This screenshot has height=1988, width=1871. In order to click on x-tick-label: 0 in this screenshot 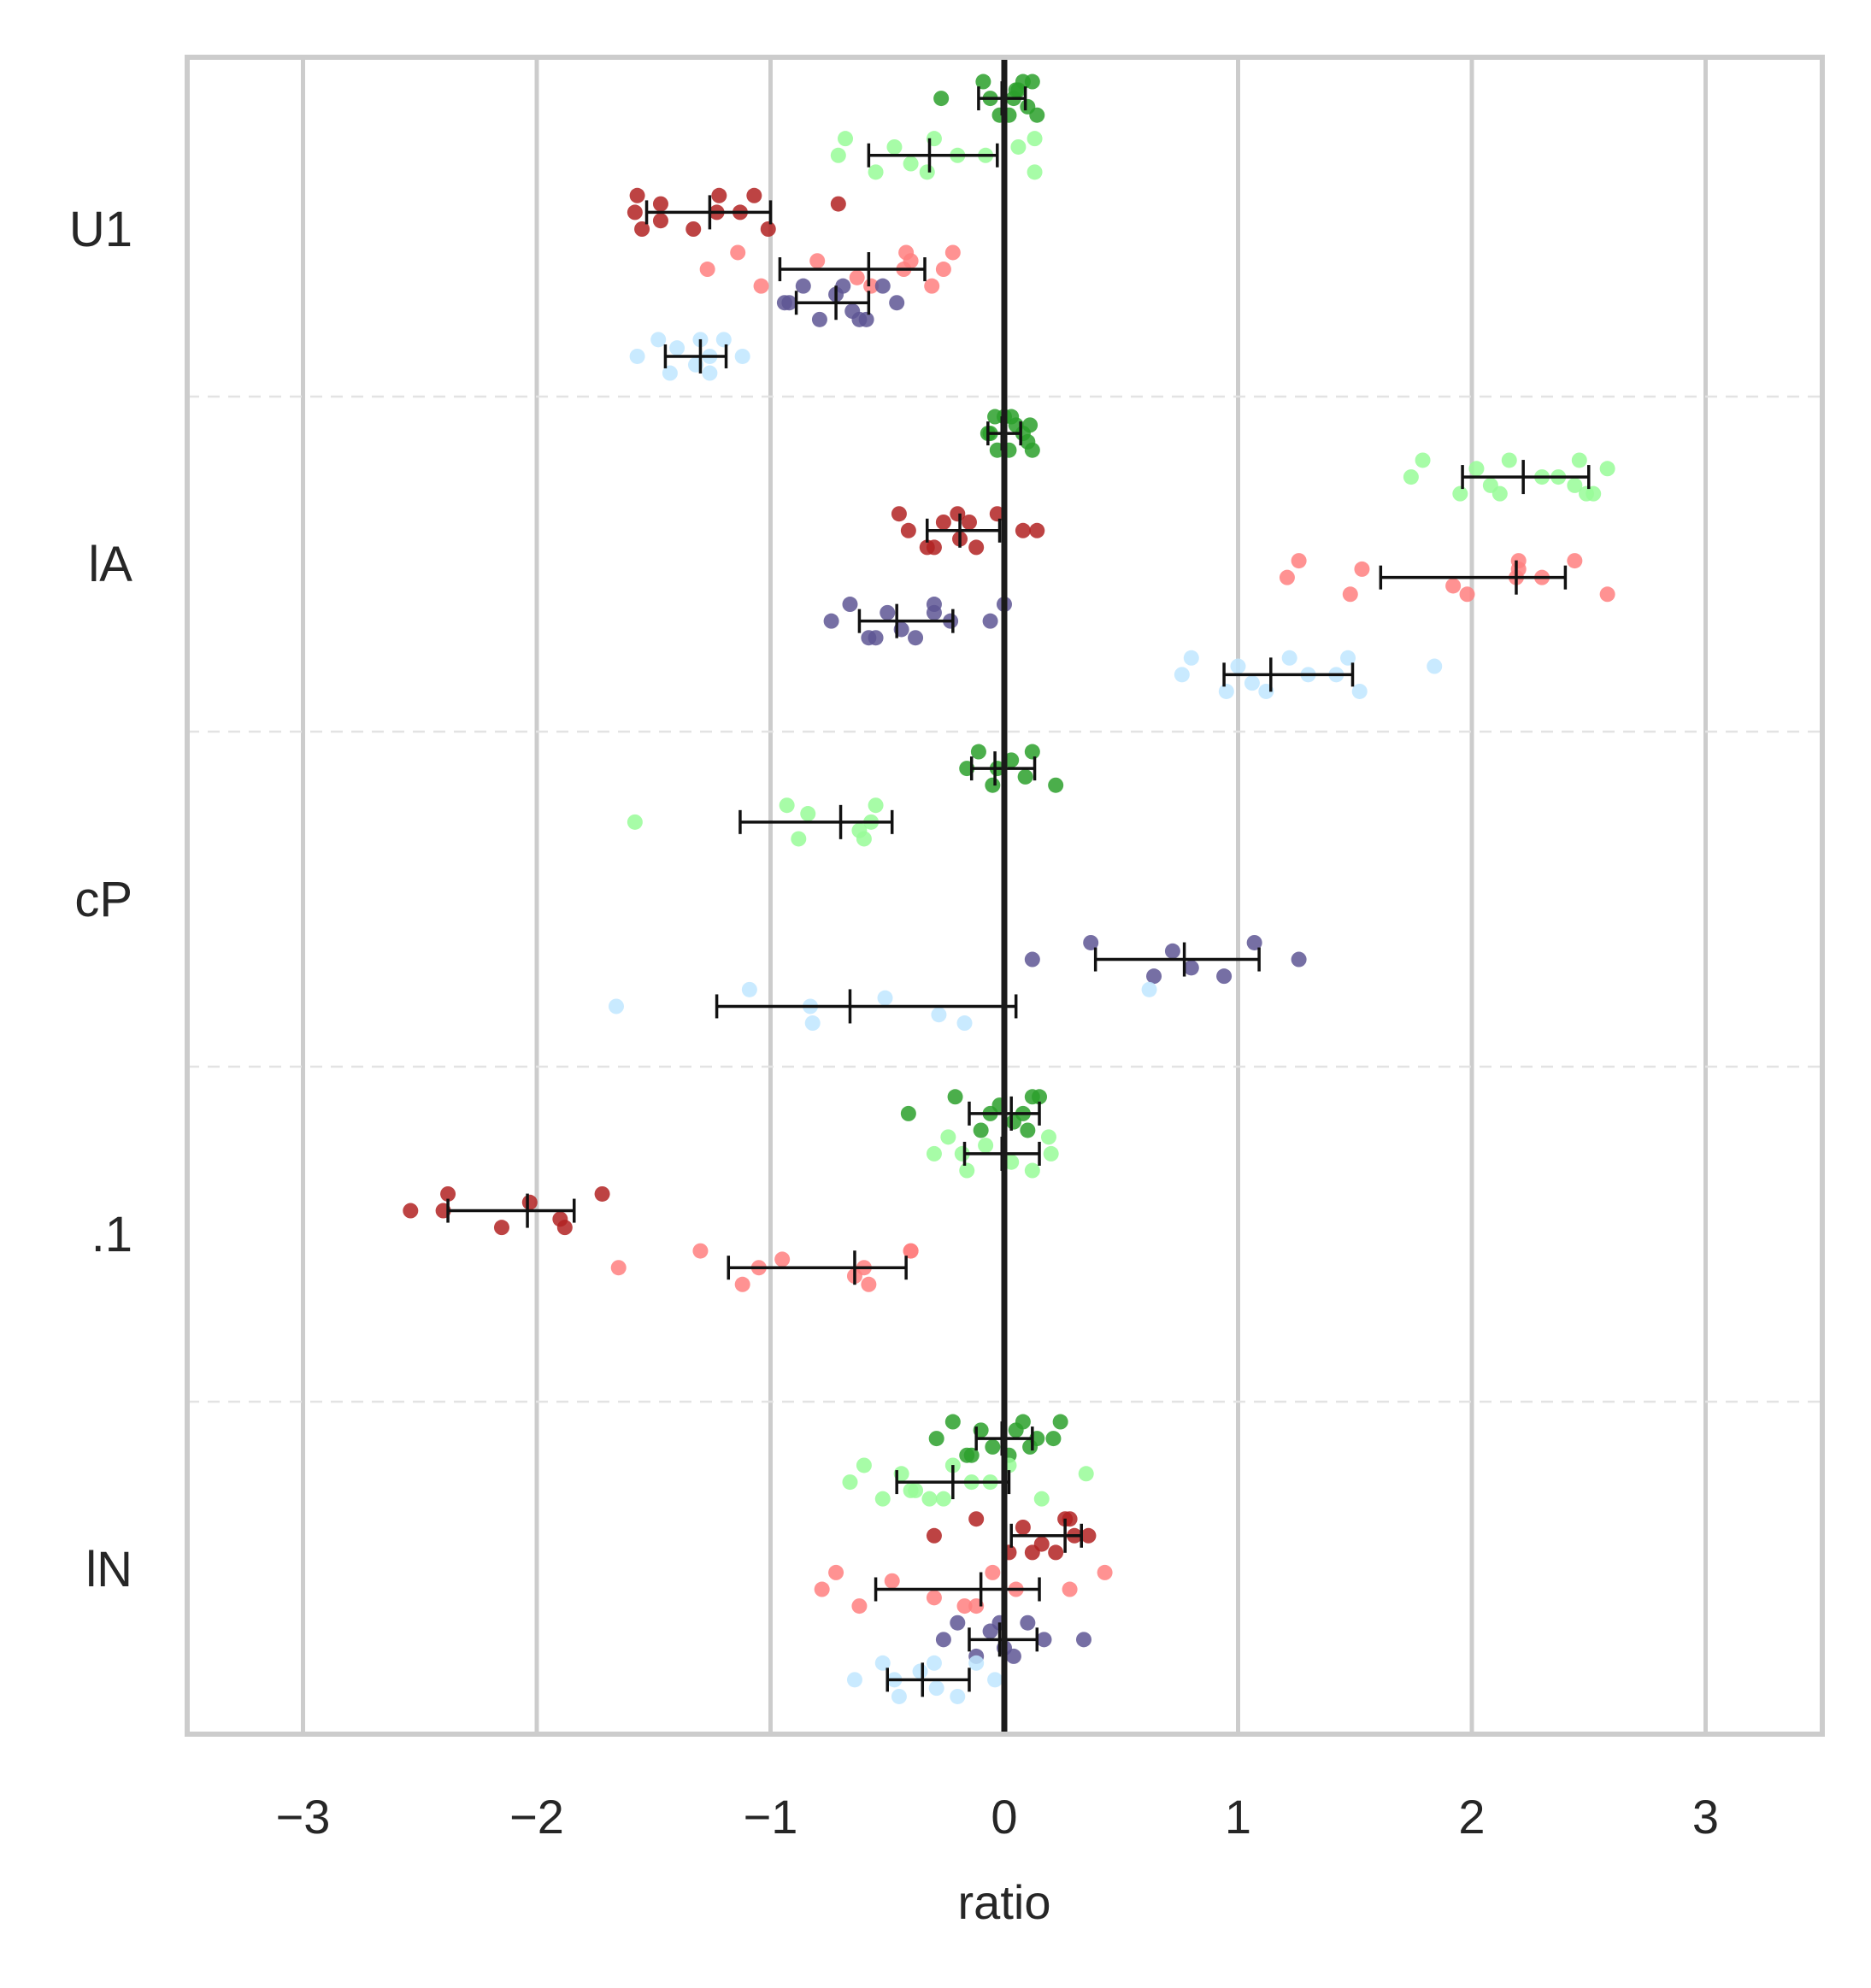, I will do `click(1004, 1817)`.